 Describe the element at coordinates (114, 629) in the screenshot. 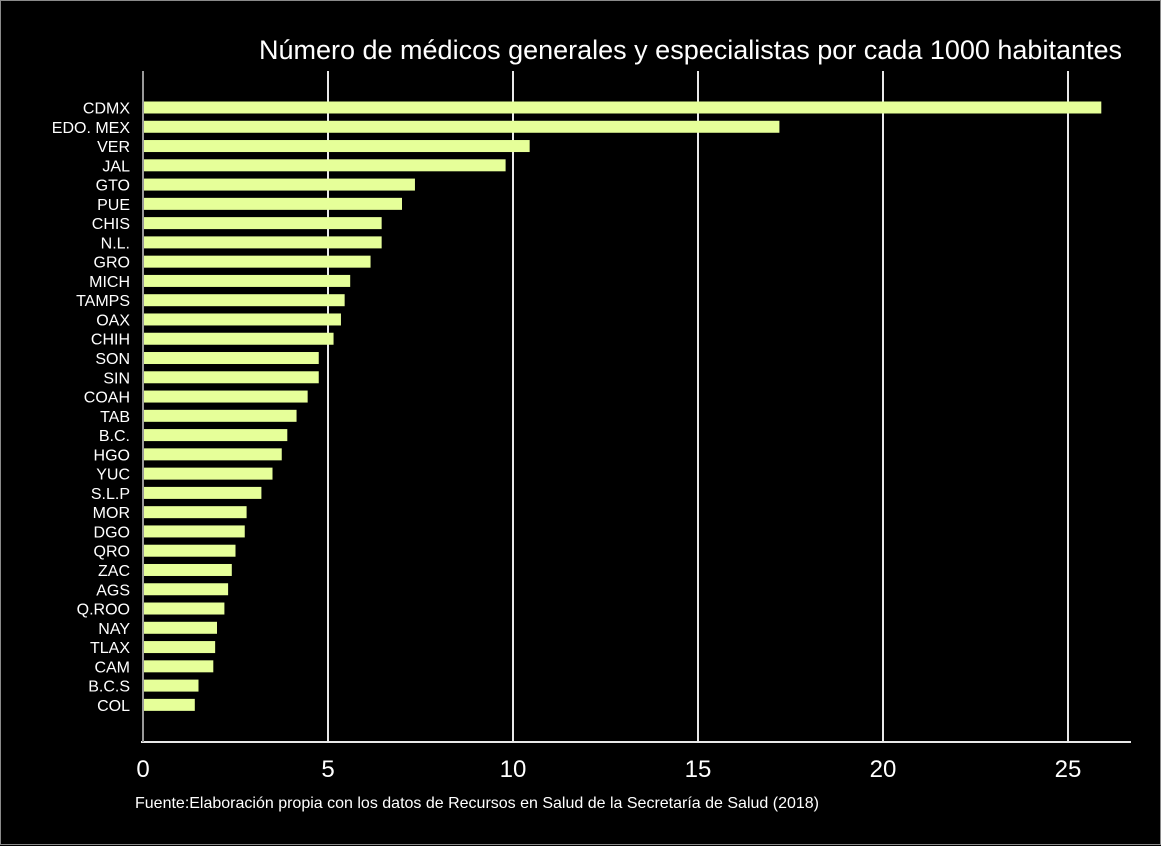

I see `category-label: NAY` at that location.